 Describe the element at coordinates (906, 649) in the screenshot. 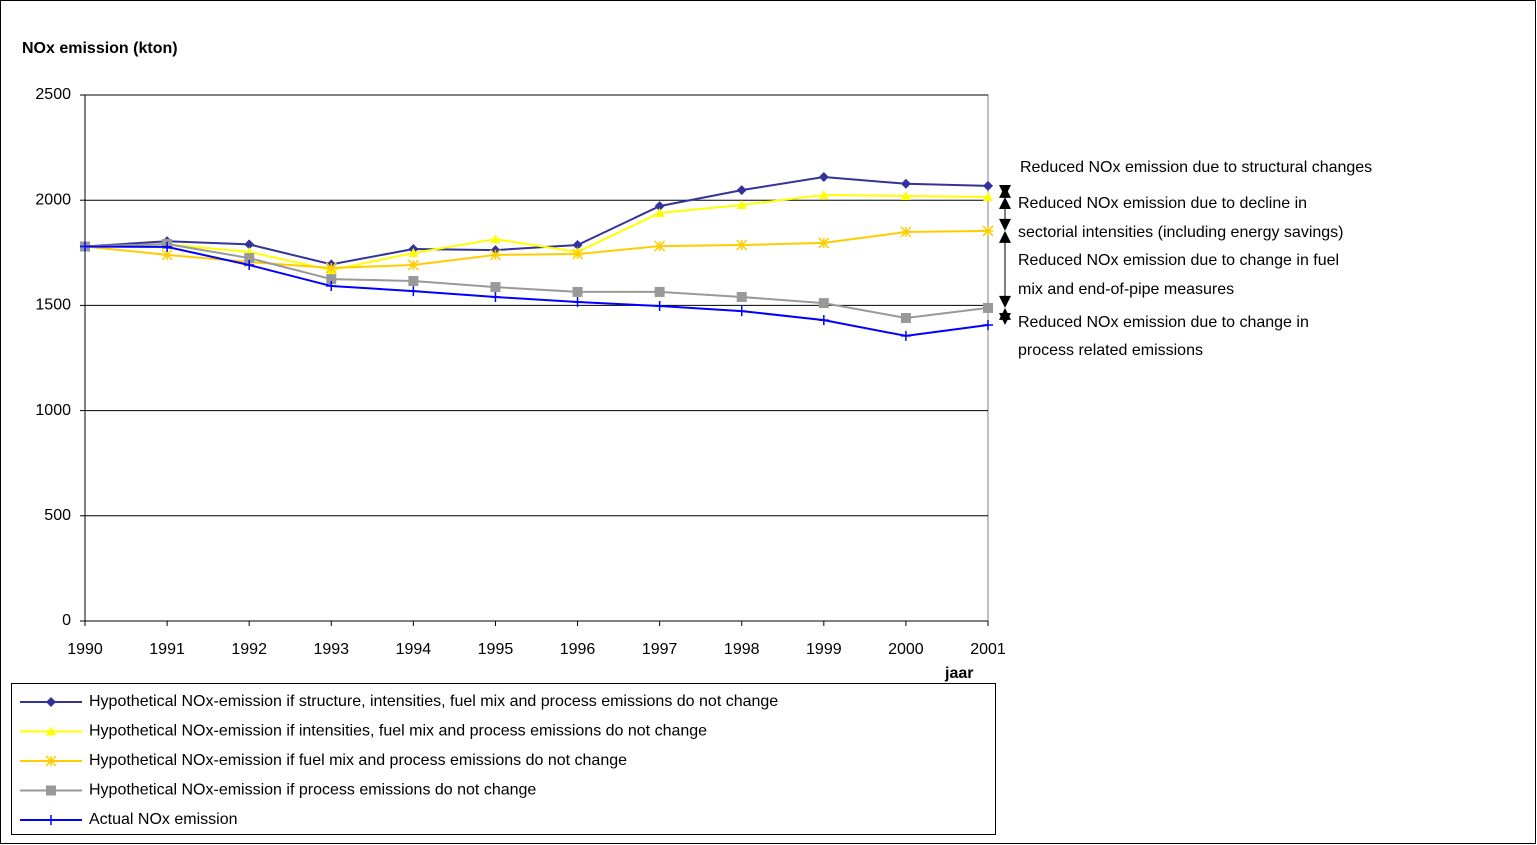

I see `x-tick-label: 2000` at that location.